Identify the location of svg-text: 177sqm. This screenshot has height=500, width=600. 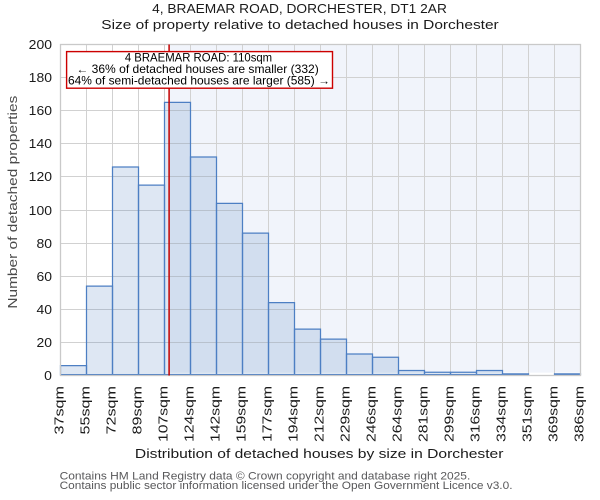
(267, 414).